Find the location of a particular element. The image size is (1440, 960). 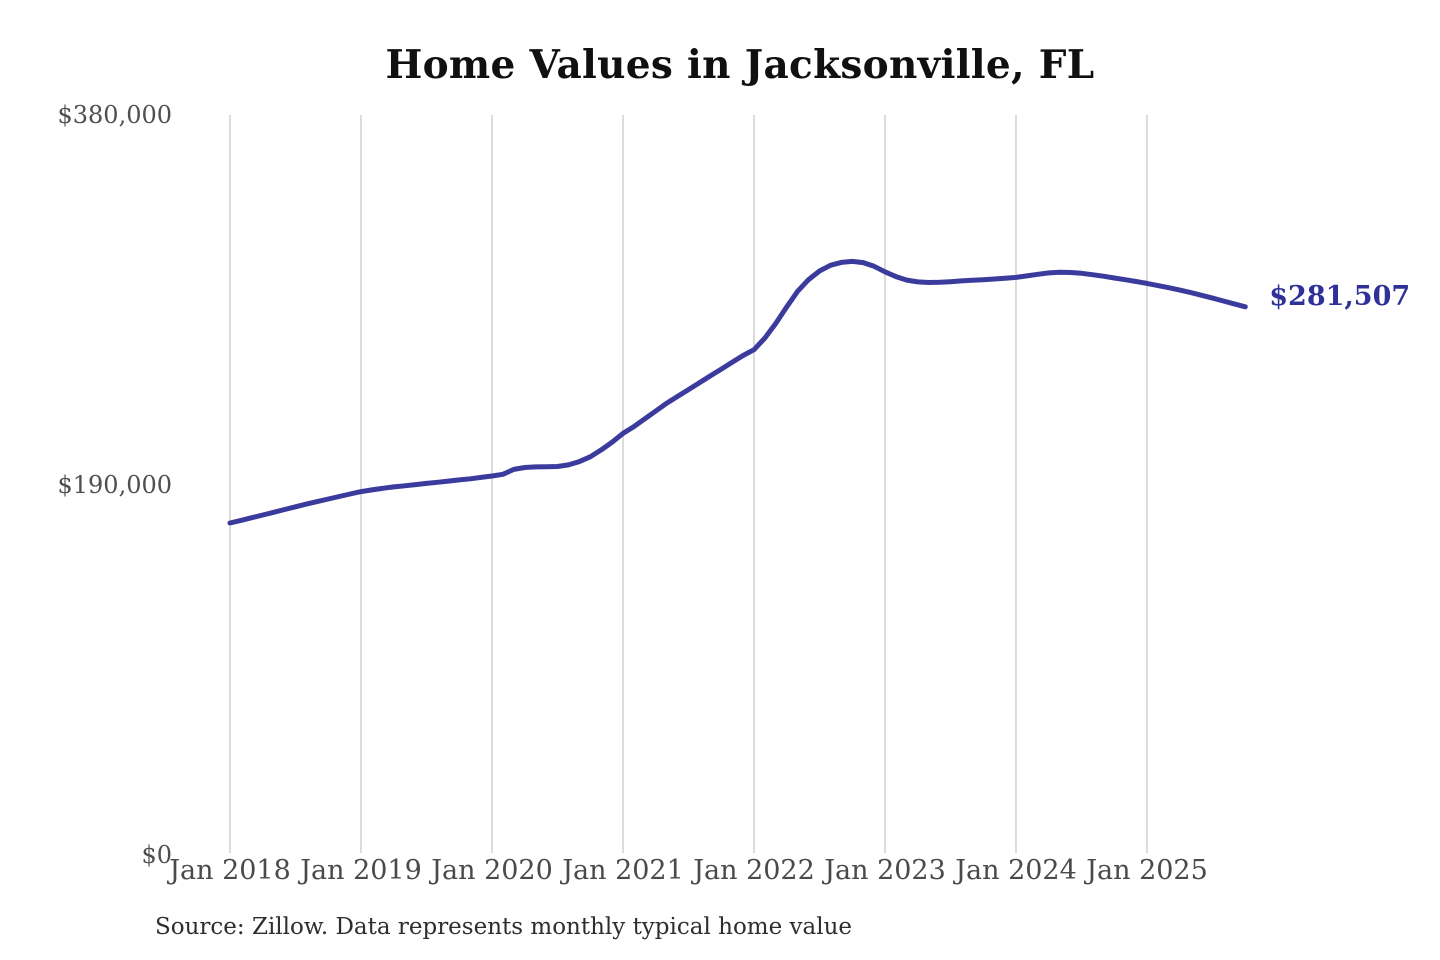

y-tick-label: $0 is located at coordinates (156, 855).